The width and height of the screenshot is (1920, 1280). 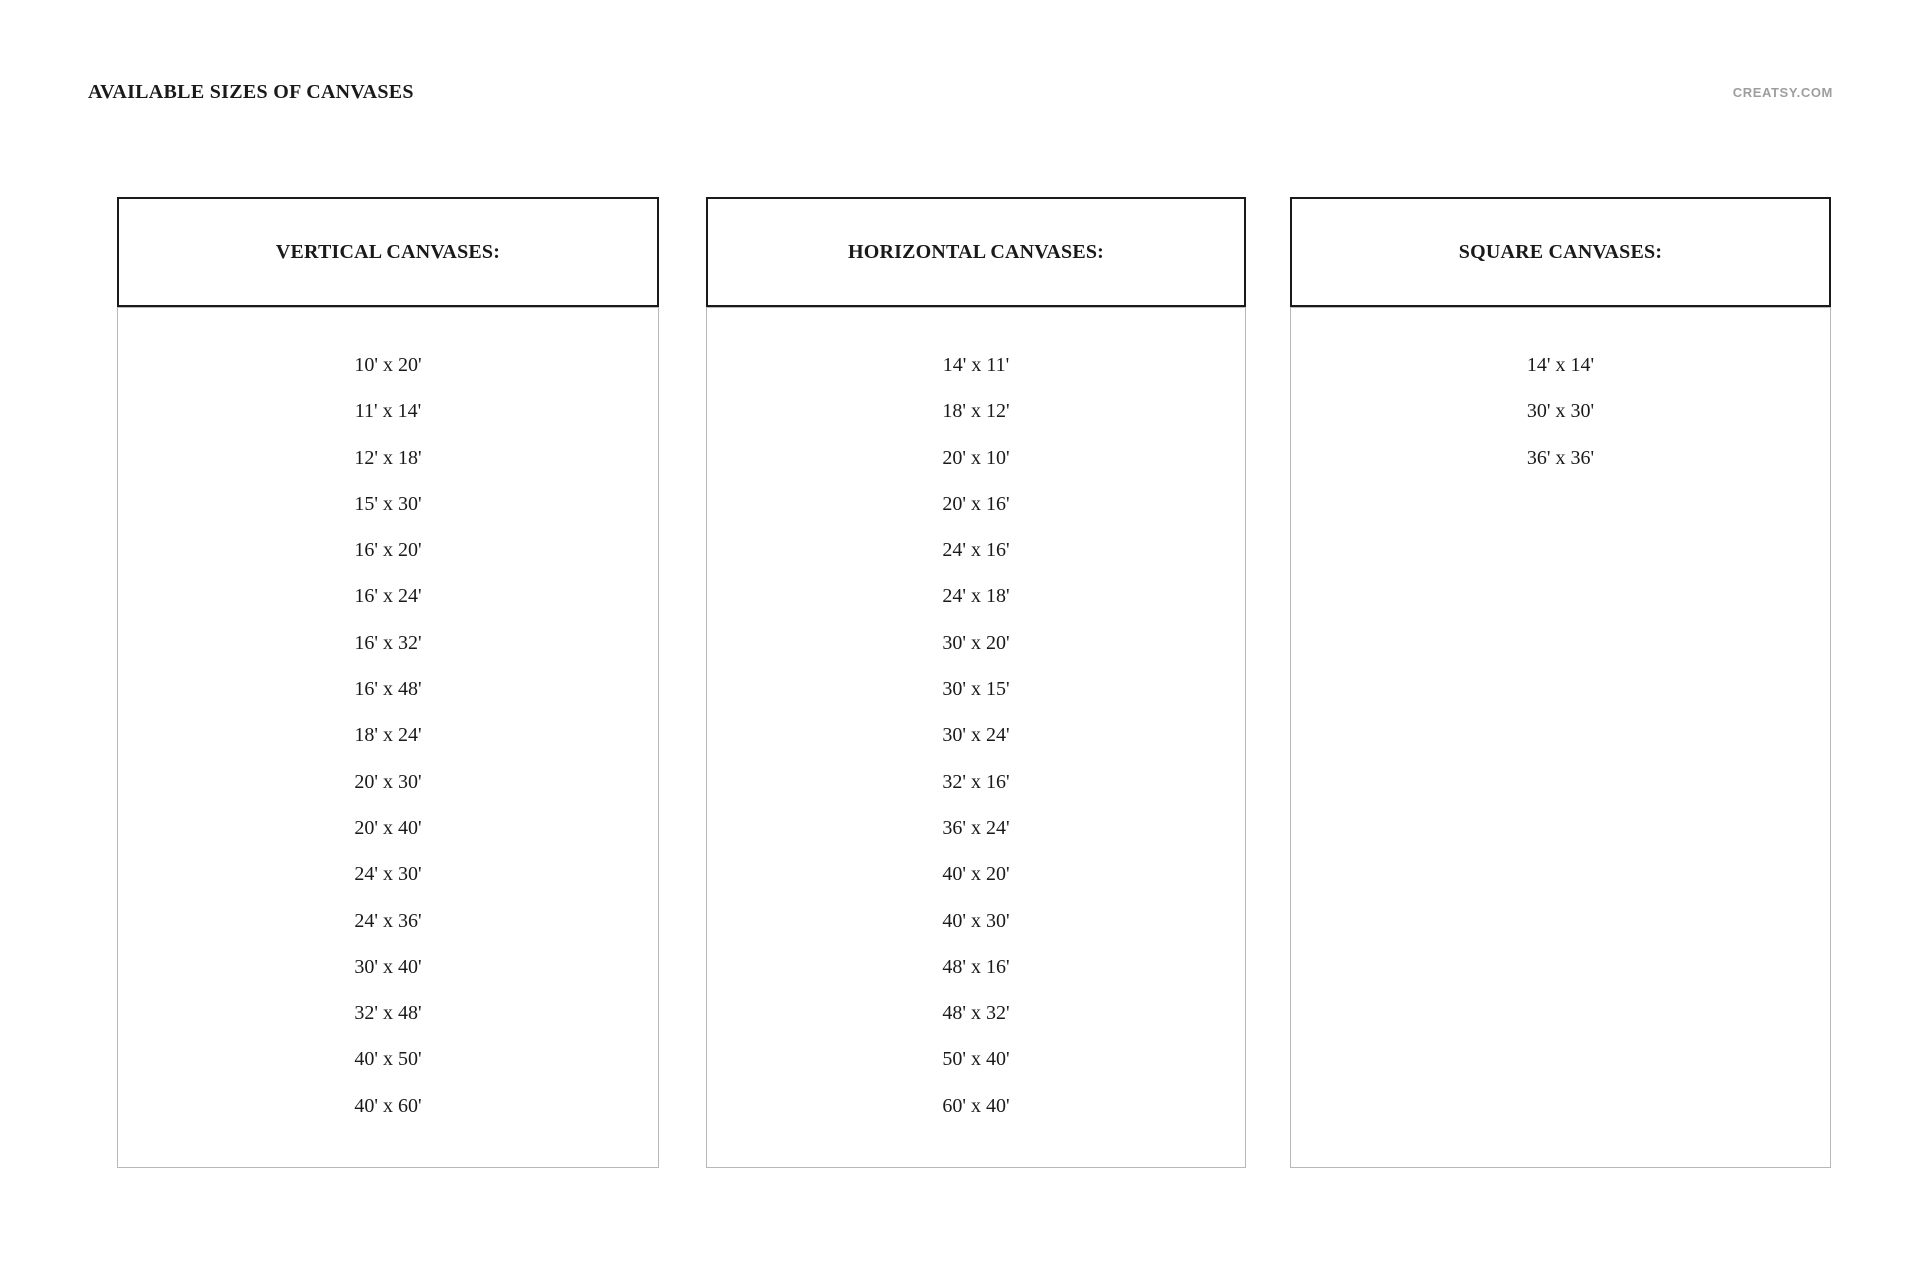 I want to click on size-list-item: 16' x 32', so click(x=388, y=642).